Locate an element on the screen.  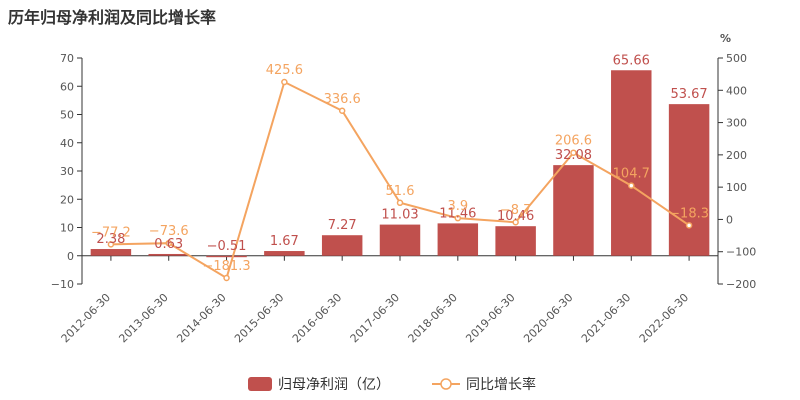
right-tick-label: 300 is located at coordinates (736, 123).